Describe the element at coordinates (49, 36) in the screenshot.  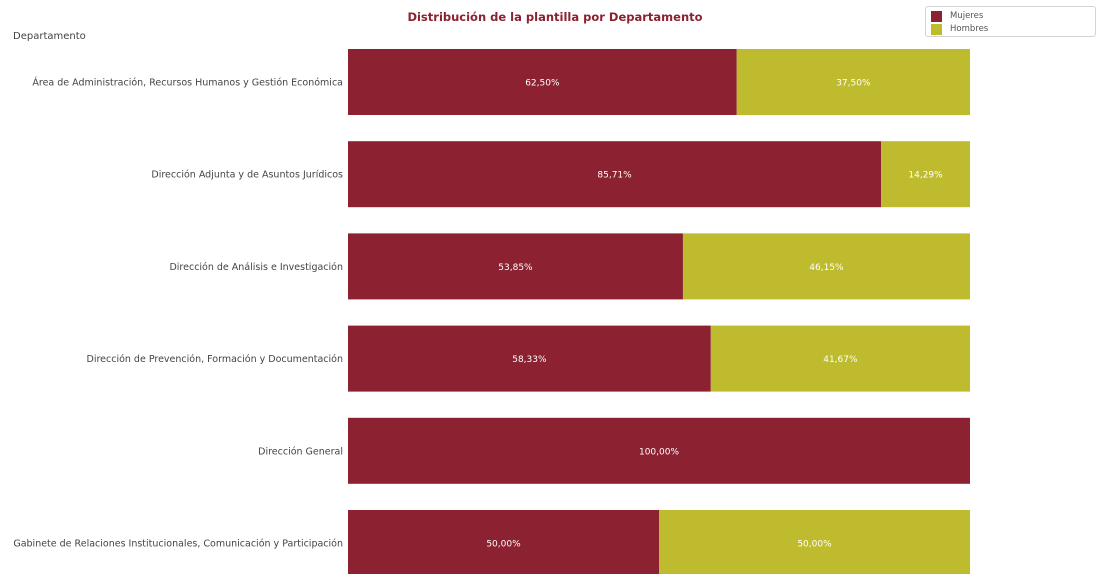
I see `y-axis-title: Departamento` at that location.